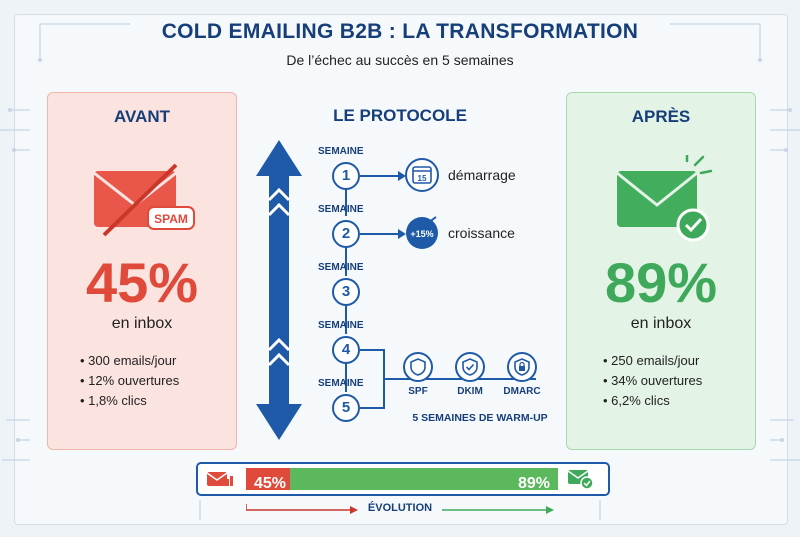 This screenshot has width=800, height=537. Describe the element at coordinates (661, 282) in the screenshot. I see `after-inbox-rate: 89%` at that location.